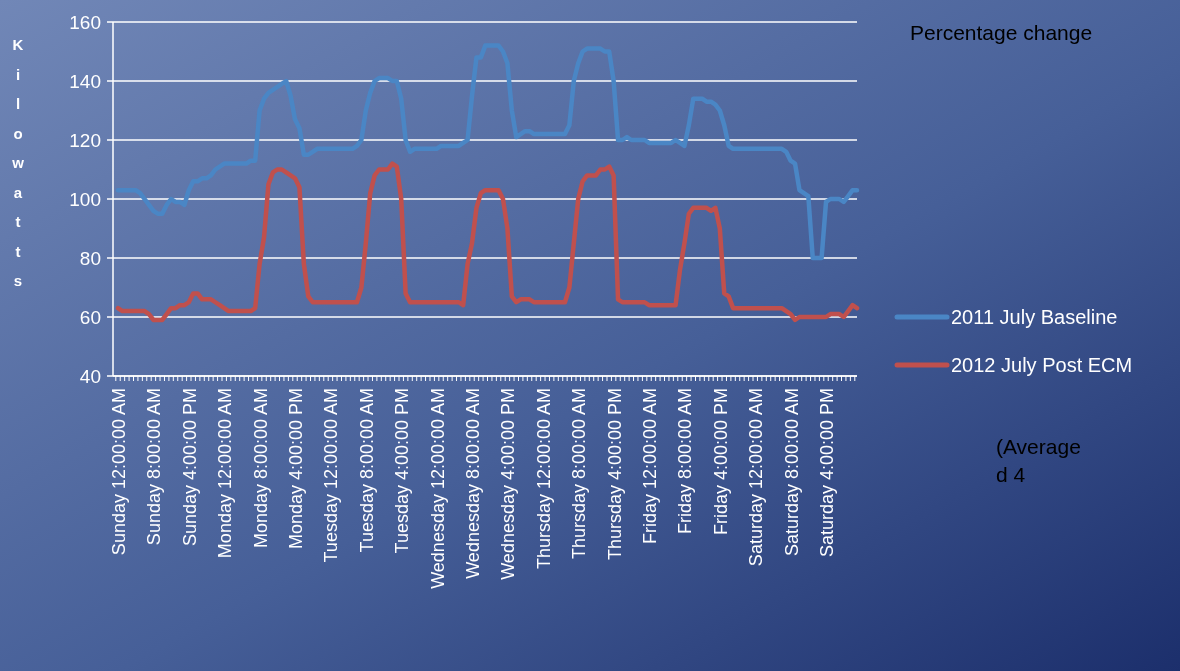 The width and height of the screenshot is (1180, 671). I want to click on legend-label: 2011 July Baseline, so click(1034, 317).